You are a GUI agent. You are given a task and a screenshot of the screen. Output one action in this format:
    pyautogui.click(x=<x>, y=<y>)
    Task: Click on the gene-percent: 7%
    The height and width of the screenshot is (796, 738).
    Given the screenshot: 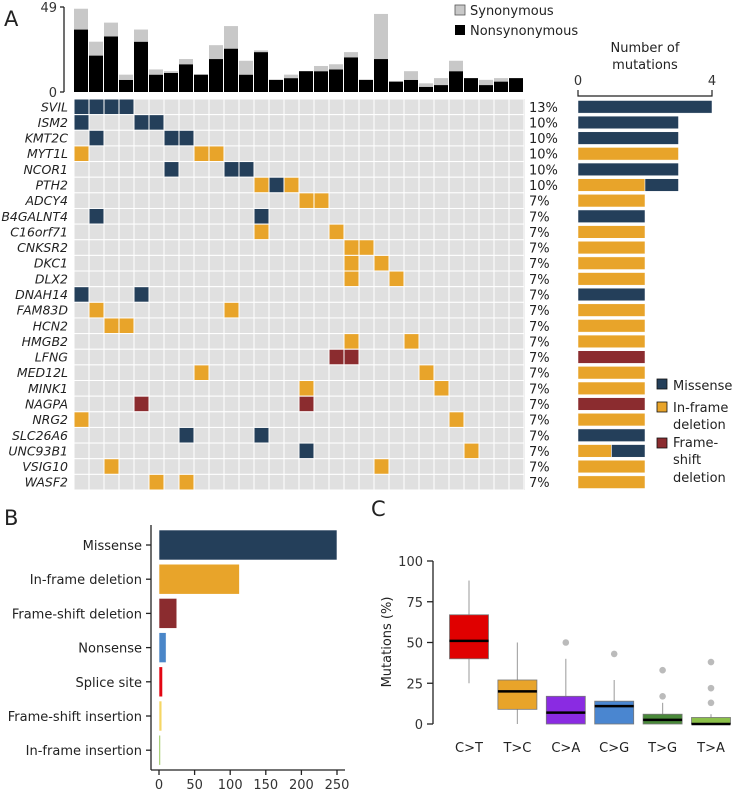 What is the action you would take?
    pyautogui.click(x=539, y=405)
    